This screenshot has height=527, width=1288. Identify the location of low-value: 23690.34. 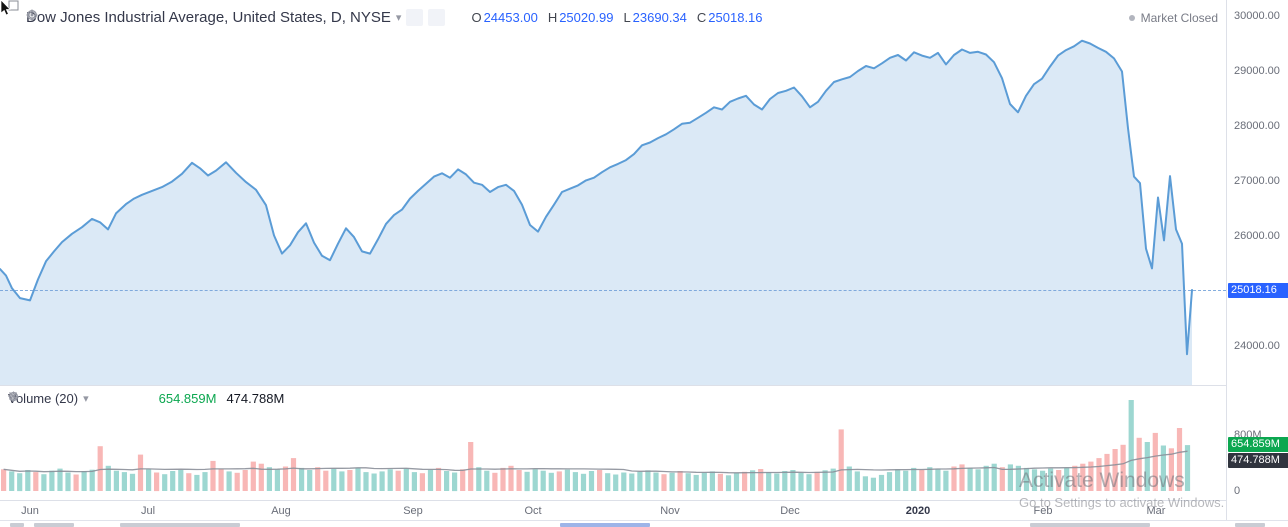
(659, 17).